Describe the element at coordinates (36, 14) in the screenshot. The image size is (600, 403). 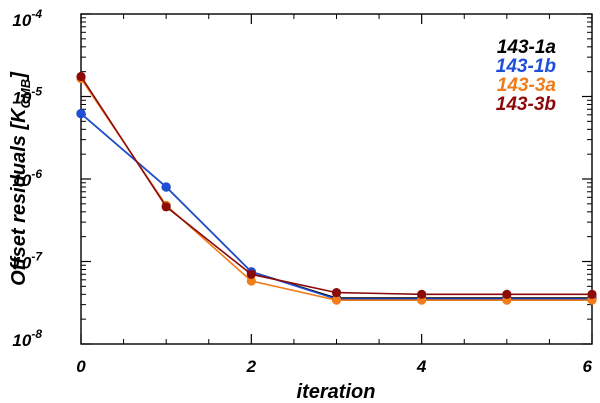
I see `y-tick-label-exponent: -4` at that location.